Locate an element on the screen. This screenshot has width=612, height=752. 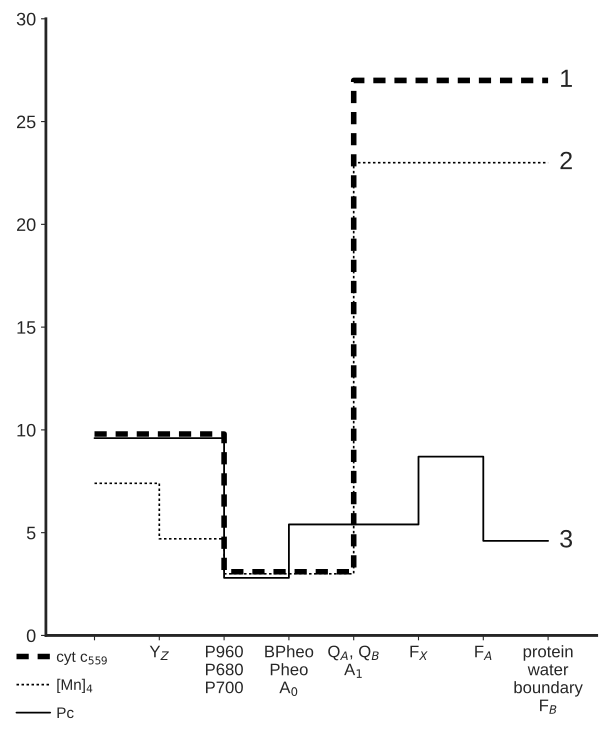
legend-label: cyt c$_{559}$ is located at coordinates (81, 658).